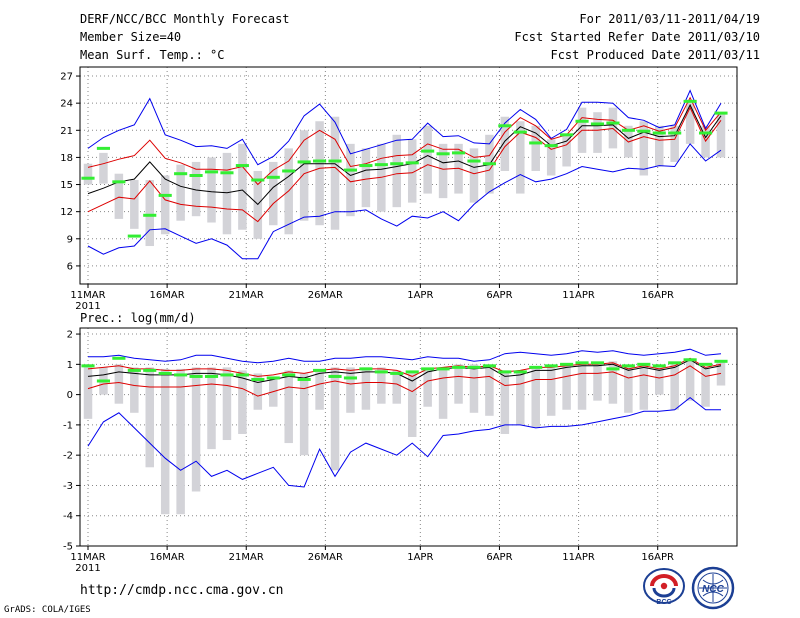 Image resolution: width=800 pixels, height=618 pixels. What do you see at coordinates (404, 381) in the screenshot?
I see `precip-series-p25` at bounding box center [404, 381].